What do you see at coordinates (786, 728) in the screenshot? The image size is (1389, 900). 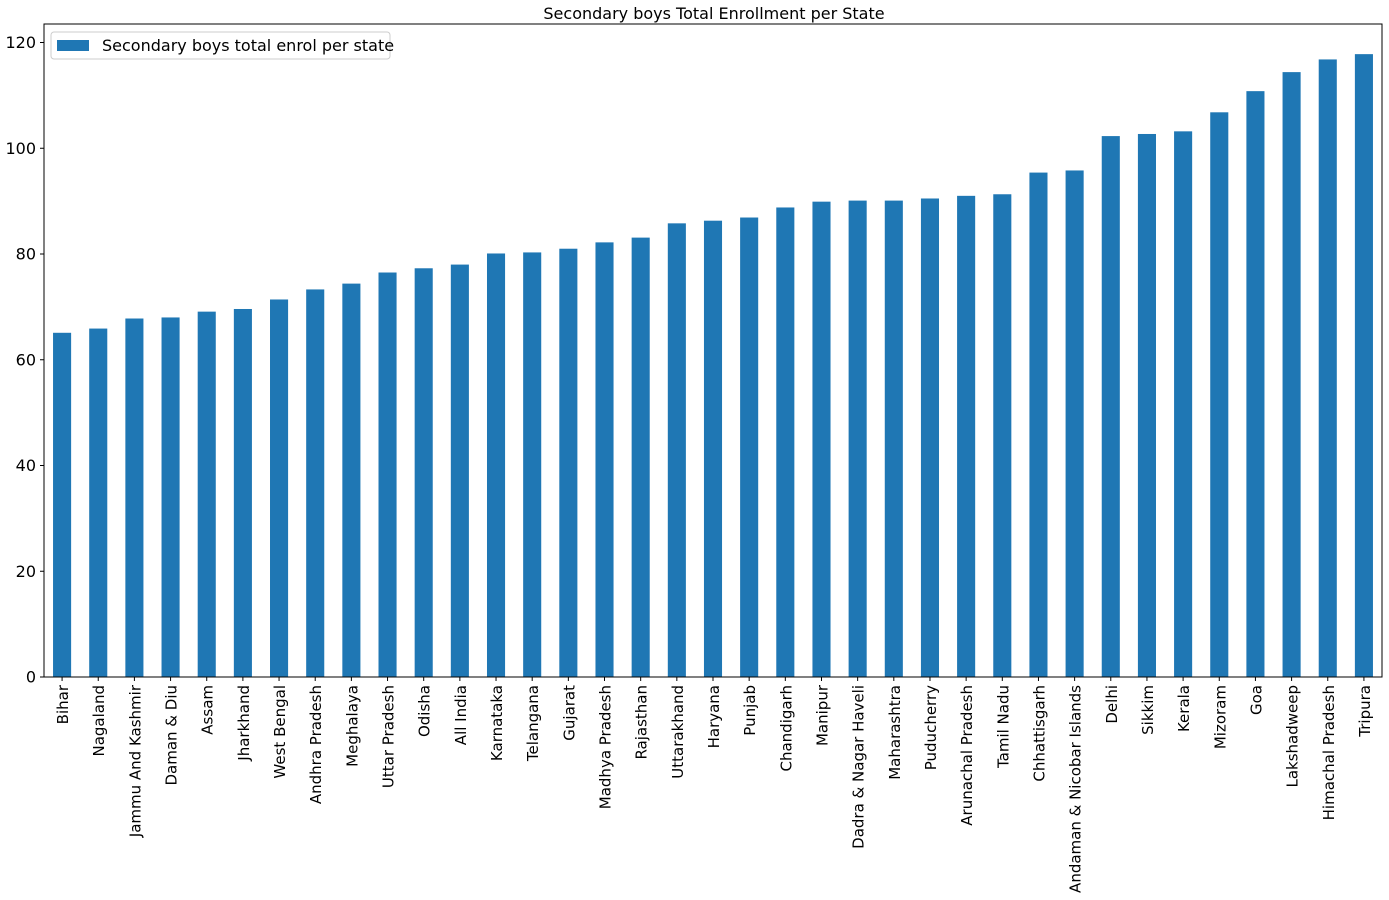 I see `x-tick-label-20: Chandigarh` at bounding box center [786, 728].